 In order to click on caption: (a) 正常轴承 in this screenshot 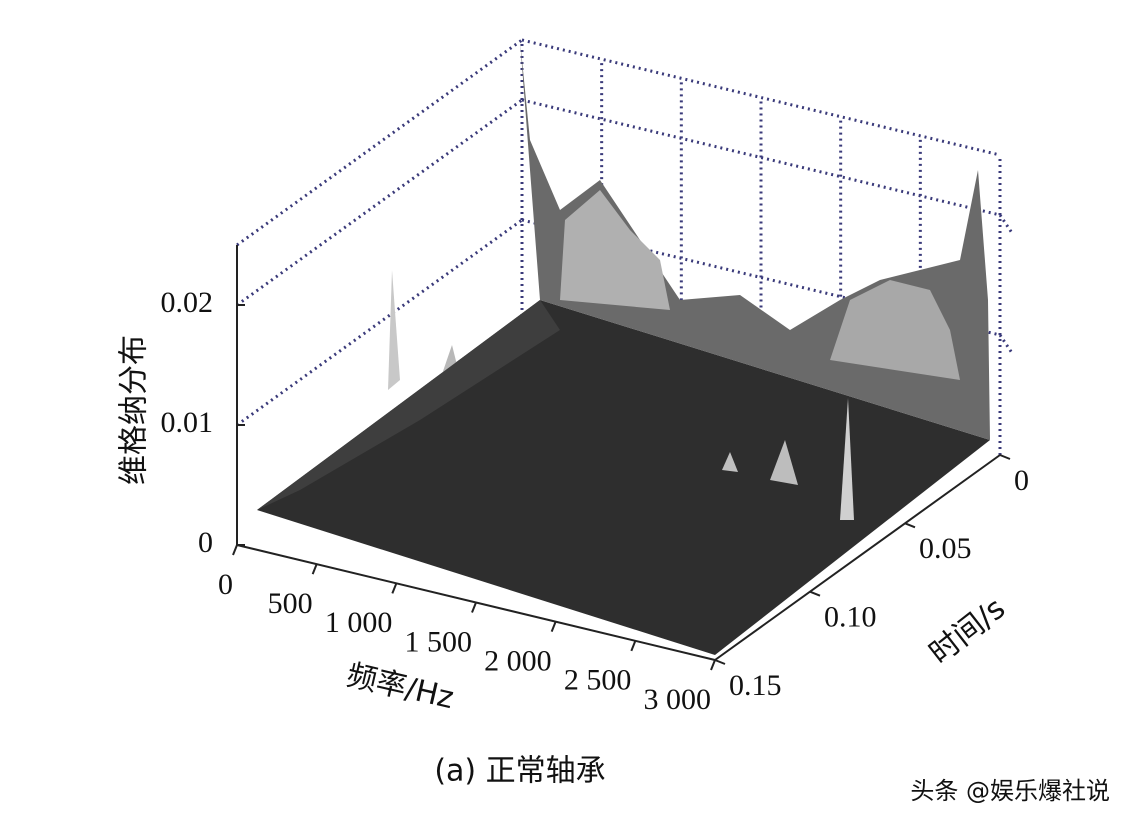, I will do `click(519, 771)`.